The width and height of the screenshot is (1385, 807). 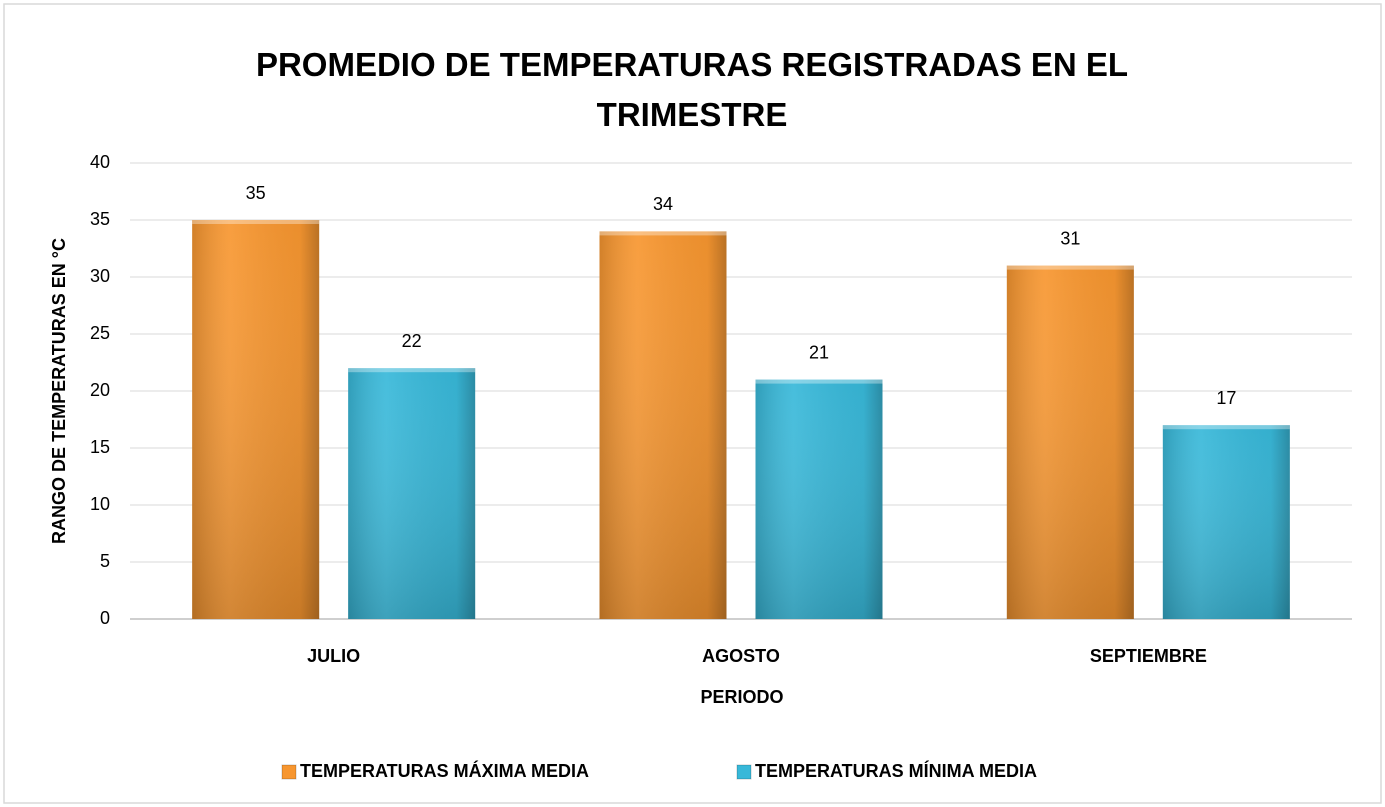 What do you see at coordinates (105, 561) in the screenshot?
I see `y-tick-label: 5` at bounding box center [105, 561].